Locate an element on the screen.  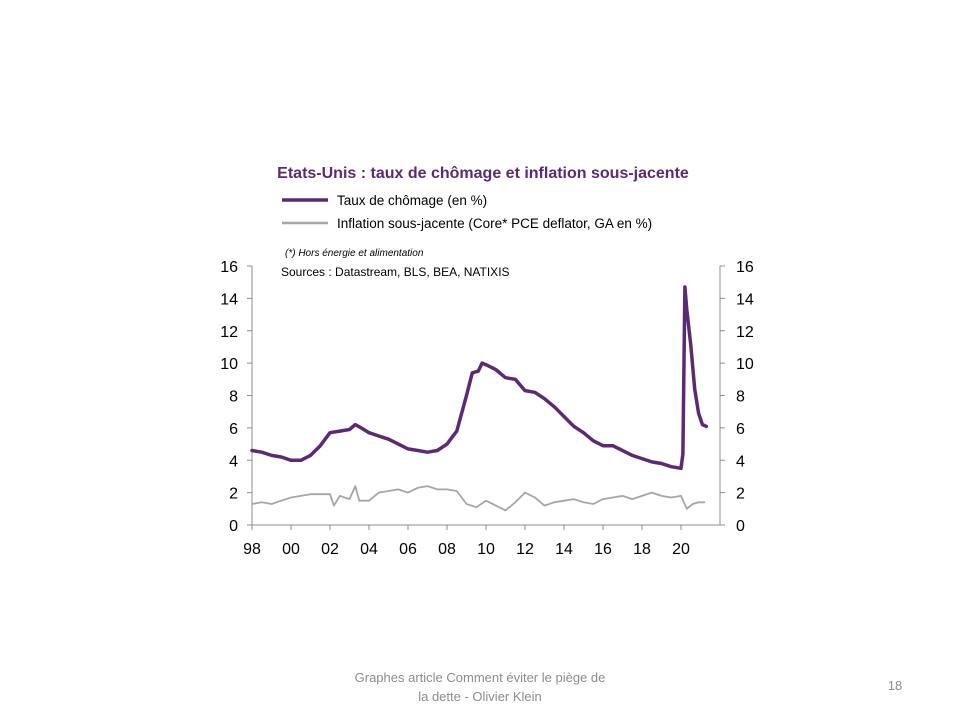
y-tick-label-right: 8 is located at coordinates (740, 397).